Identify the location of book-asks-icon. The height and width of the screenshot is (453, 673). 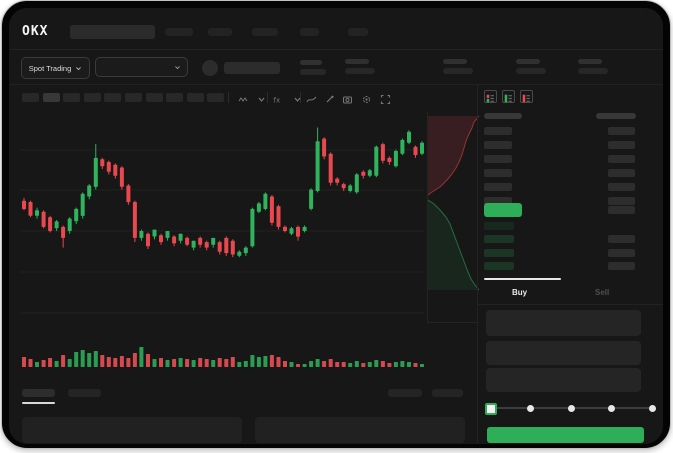
(526, 96).